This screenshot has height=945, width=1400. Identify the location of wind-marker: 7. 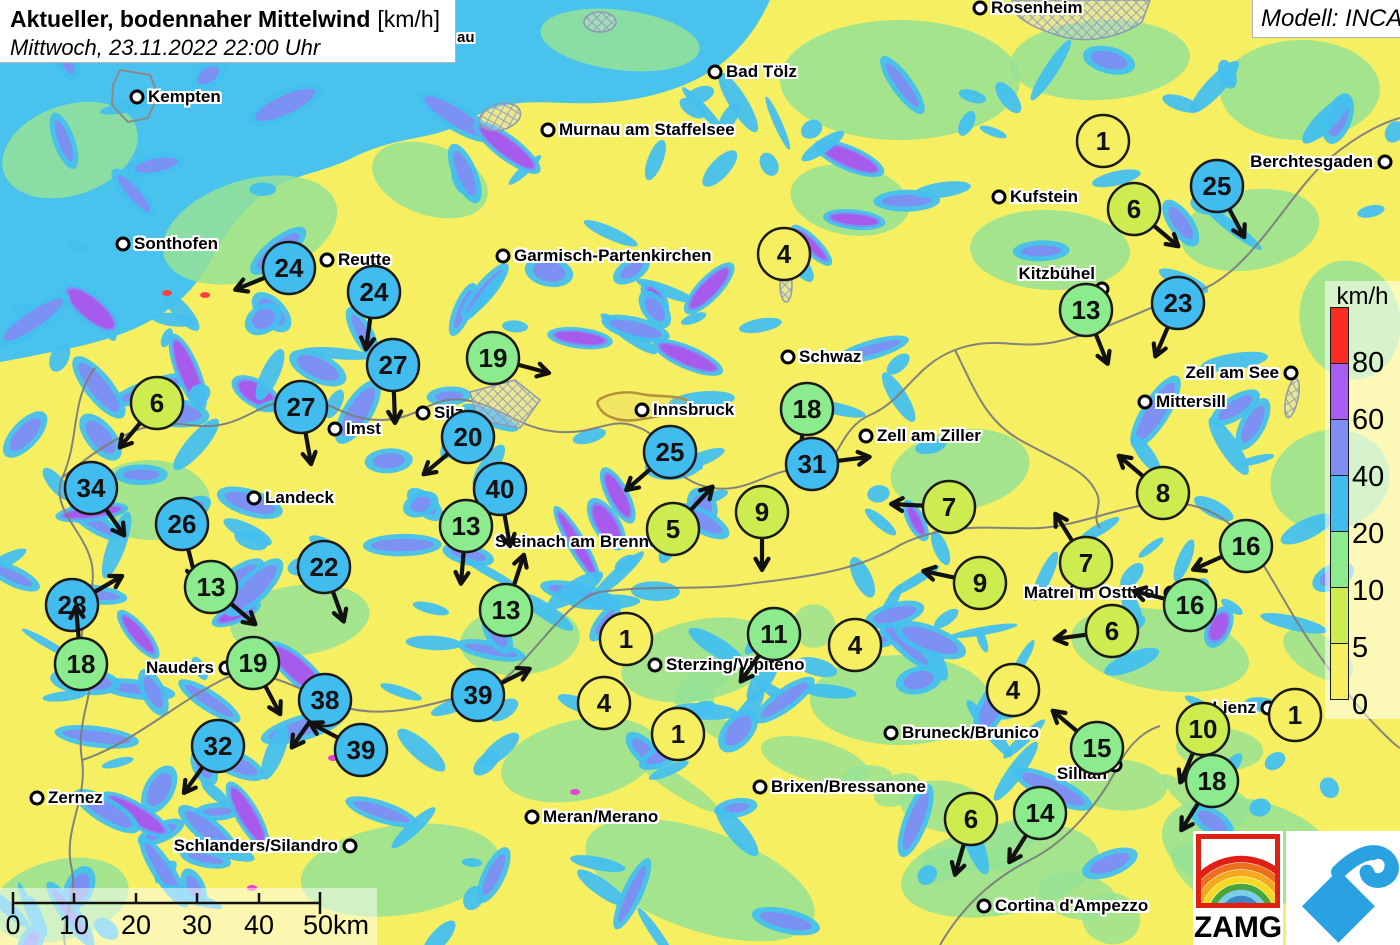
(1083, 551).